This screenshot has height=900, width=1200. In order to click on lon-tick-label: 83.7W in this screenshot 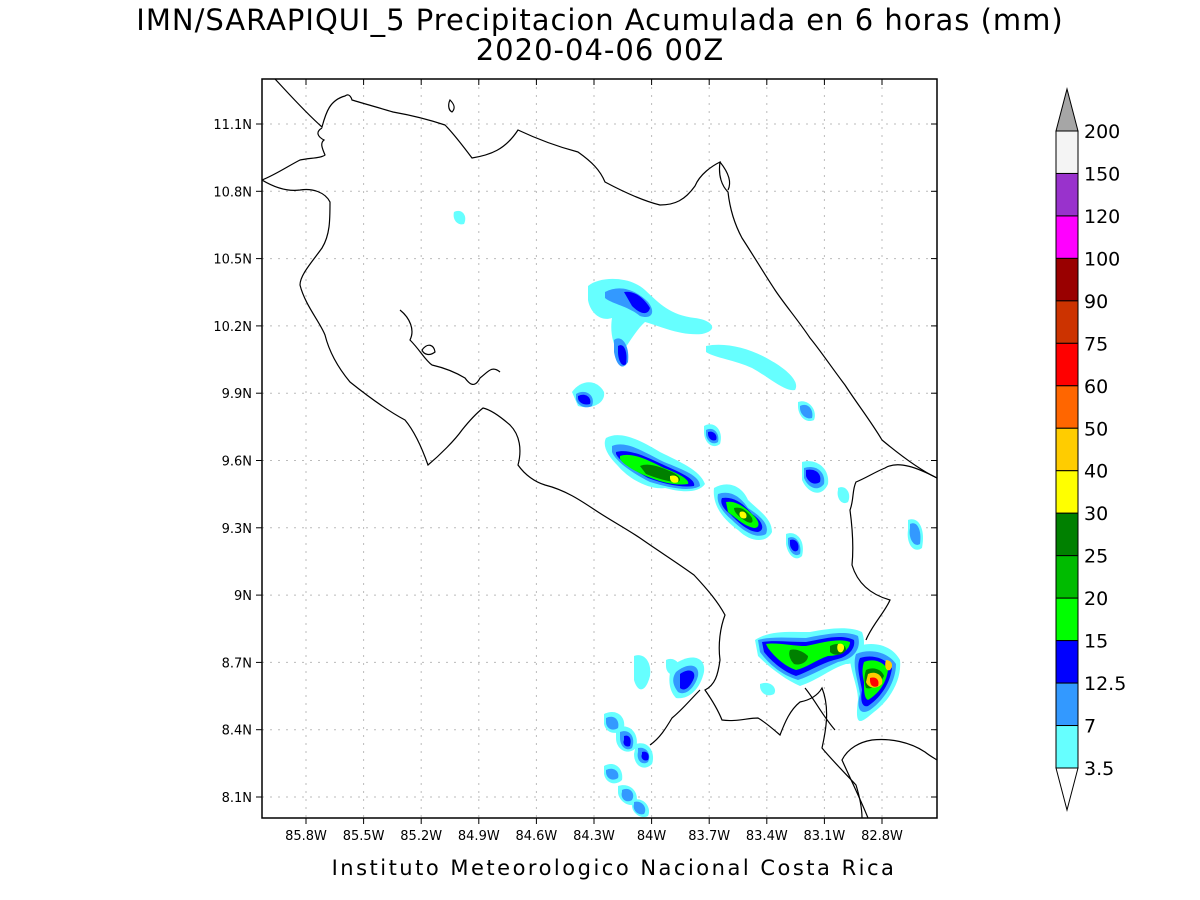, I will do `click(709, 836)`.